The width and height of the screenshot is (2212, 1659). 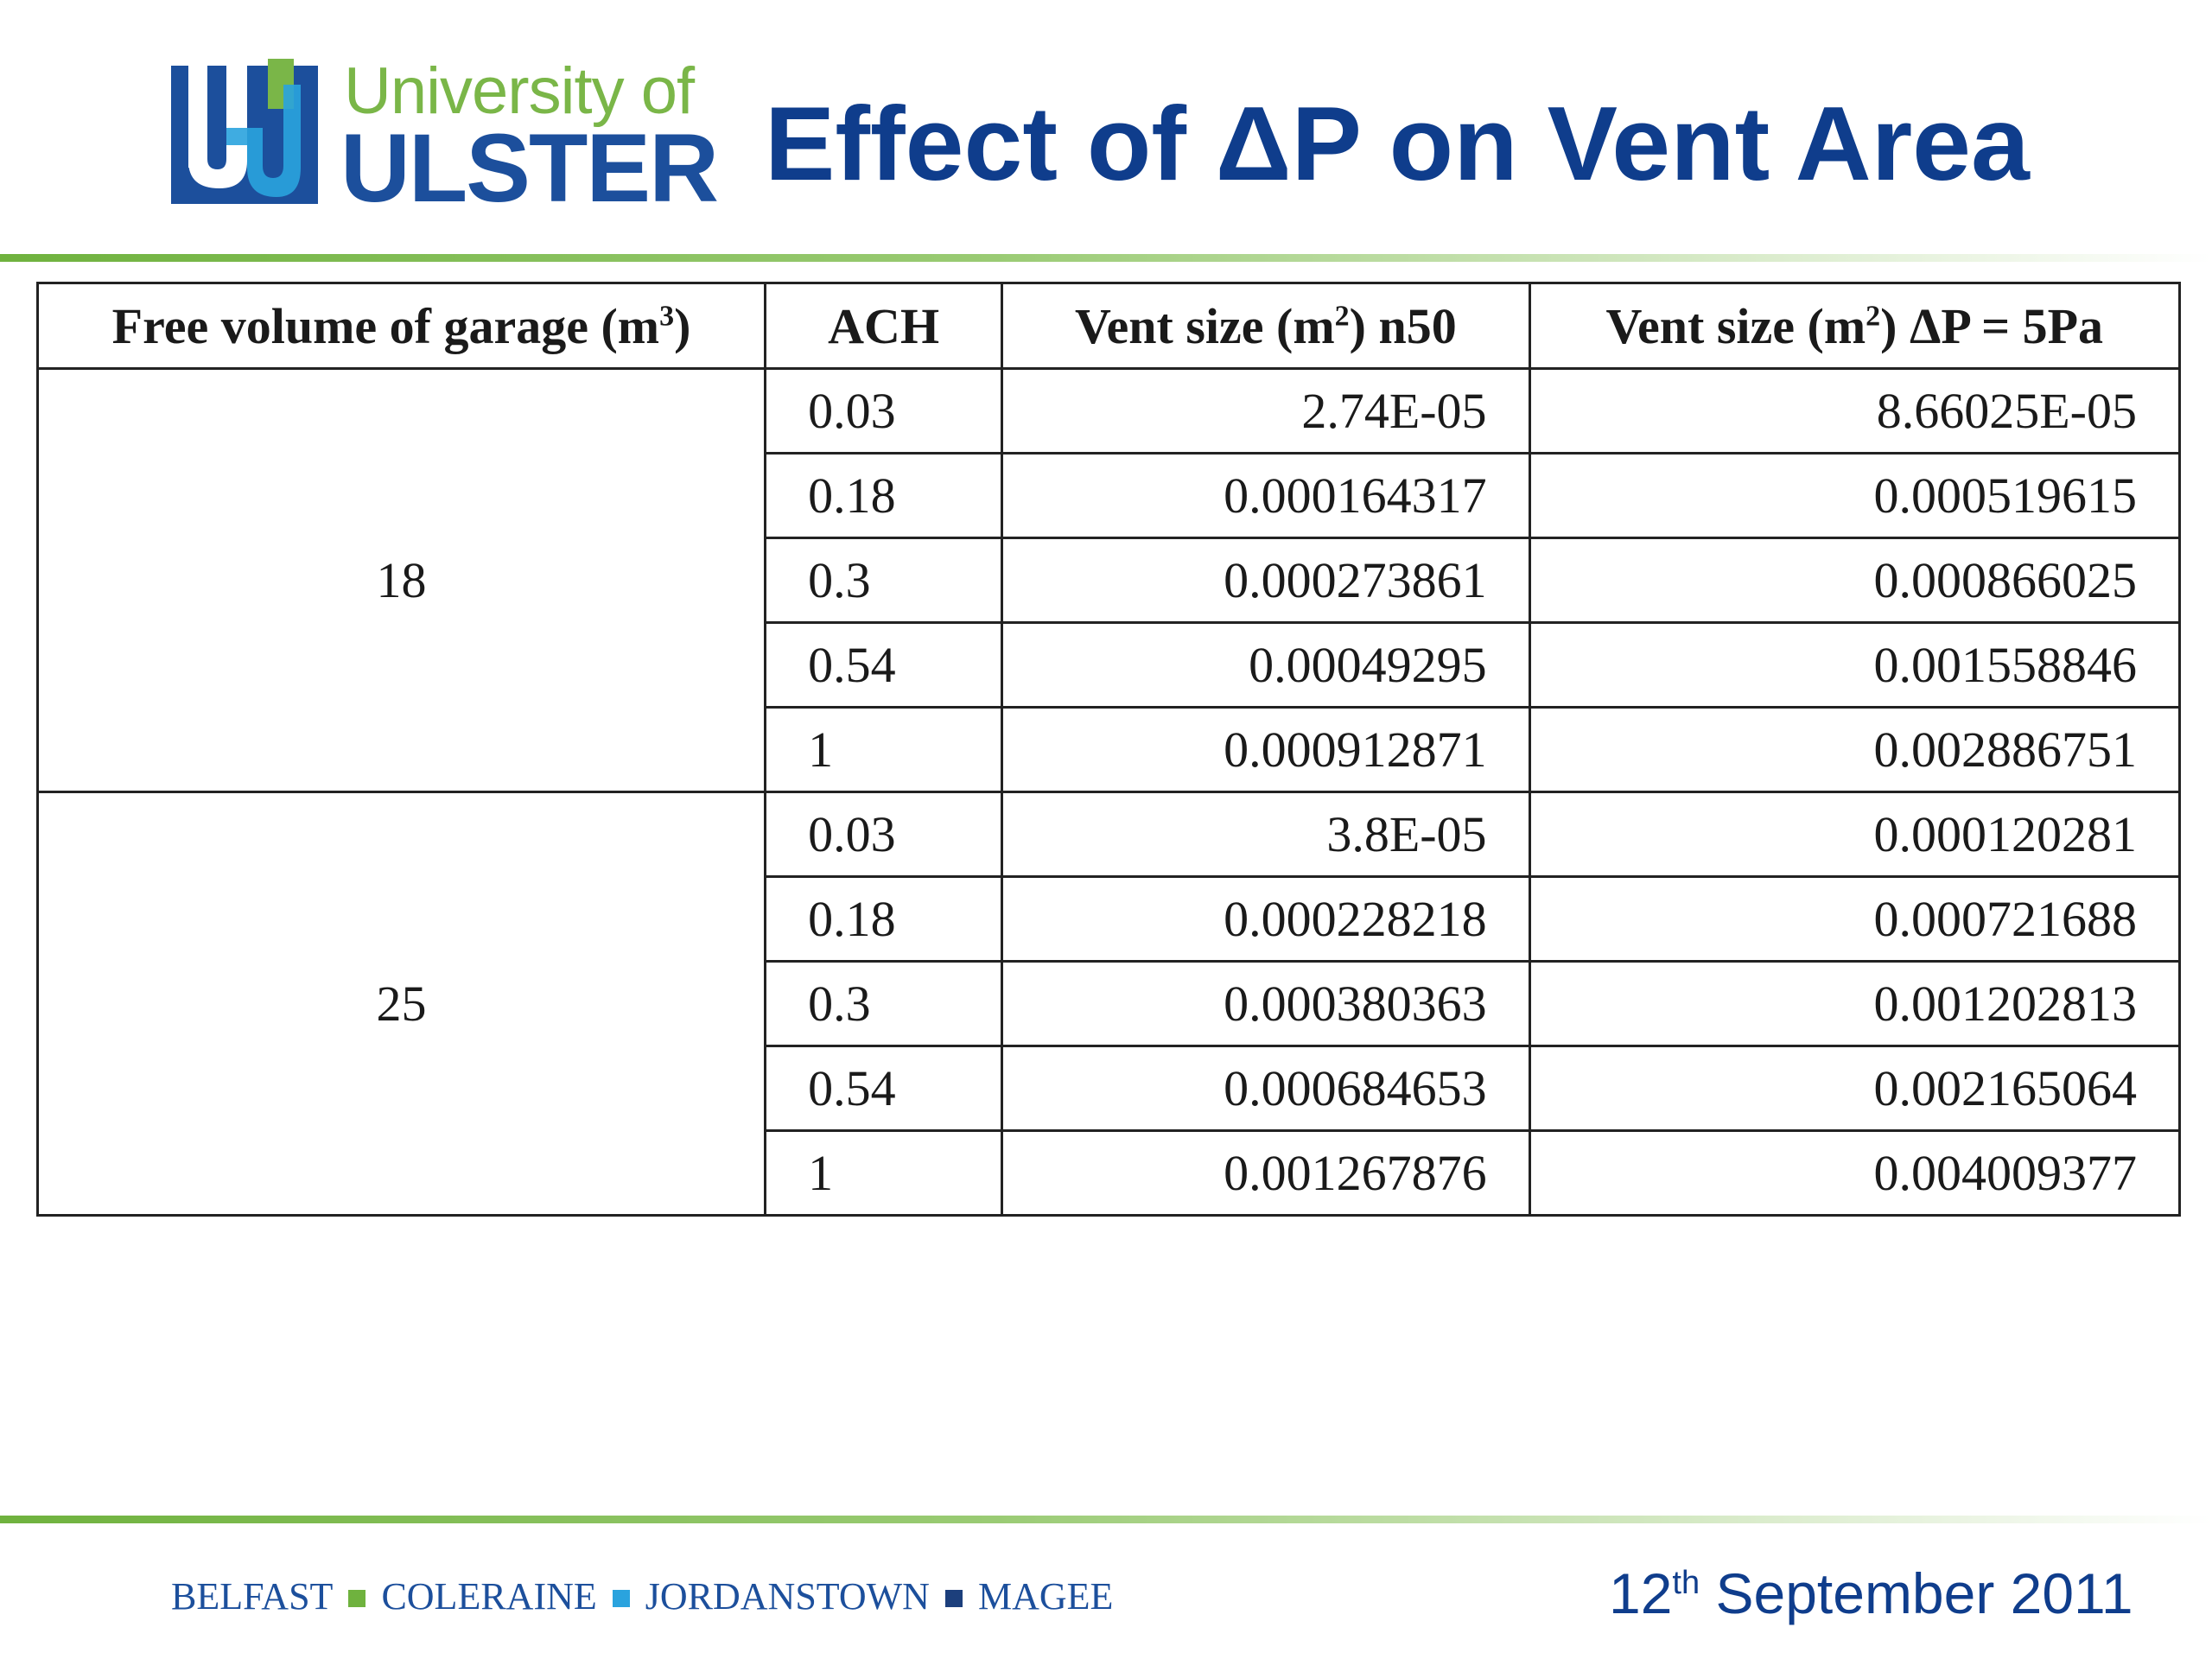 I want to click on table-row: 0.54 0.00049295 0.001558846, so click(x=1110, y=665).